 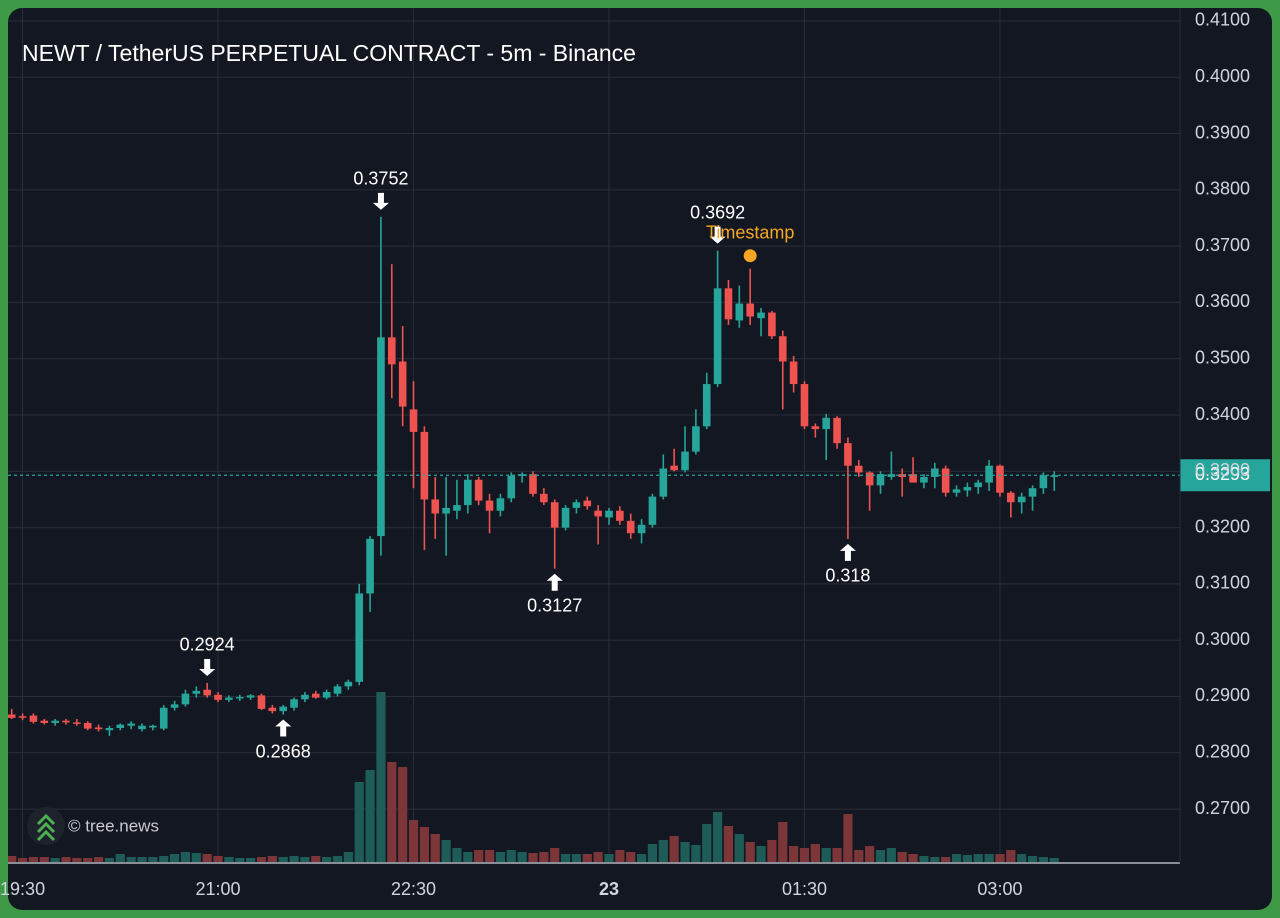 I want to click on last-price-badge, so click(x=1225, y=475).